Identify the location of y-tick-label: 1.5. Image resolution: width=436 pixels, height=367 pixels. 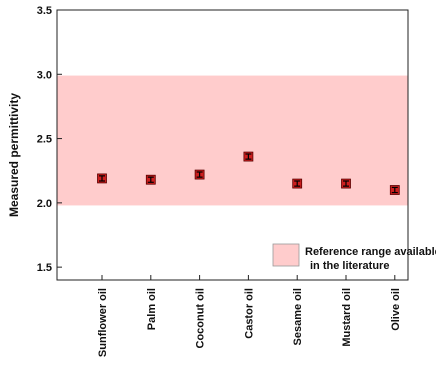
(44, 268).